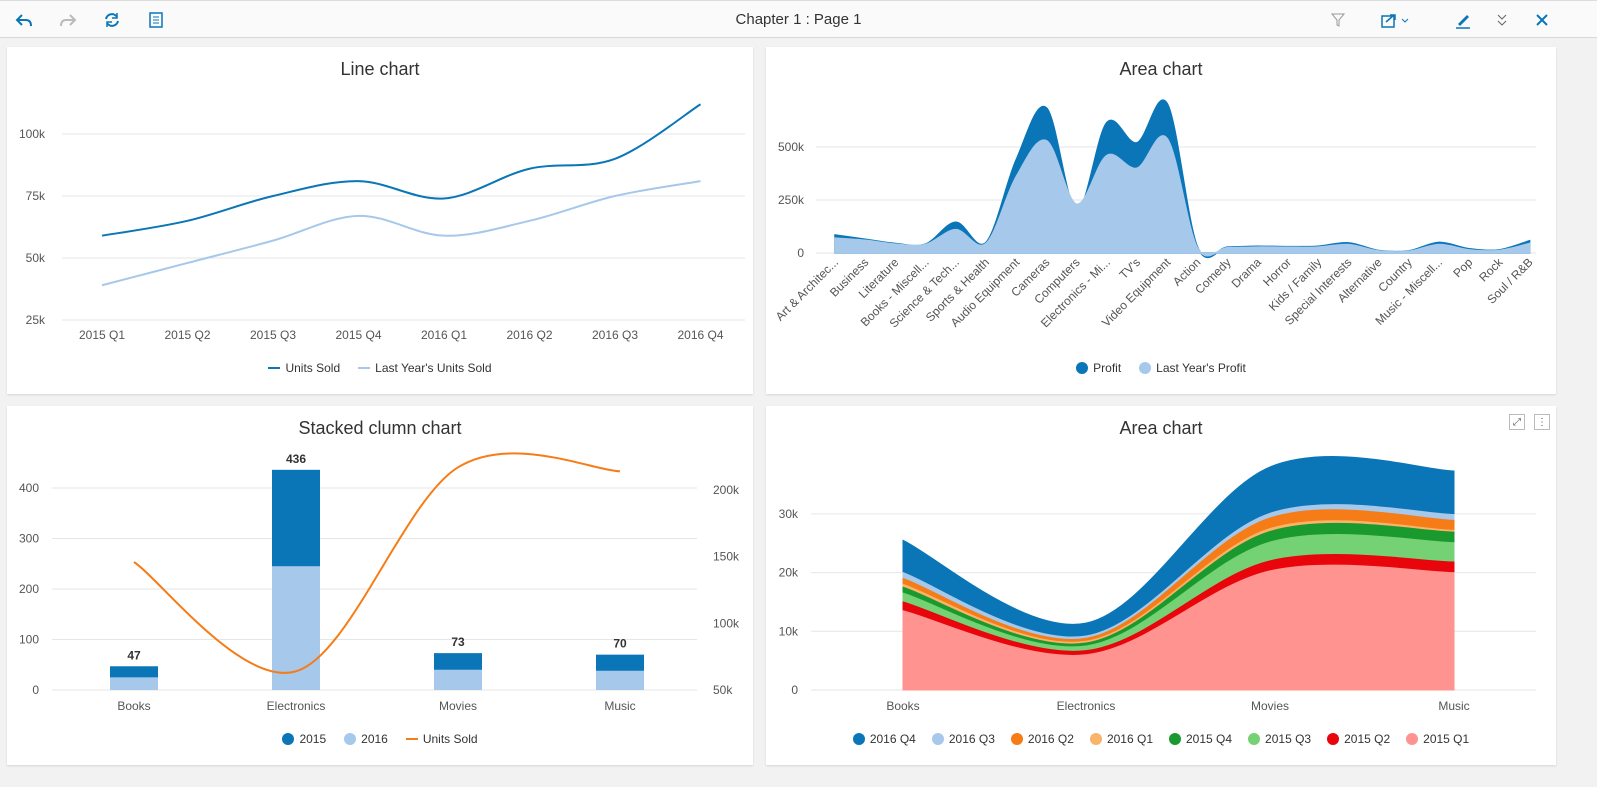 The width and height of the screenshot is (1597, 787). What do you see at coordinates (380, 69) in the screenshot?
I see `chart-title: Line chart` at bounding box center [380, 69].